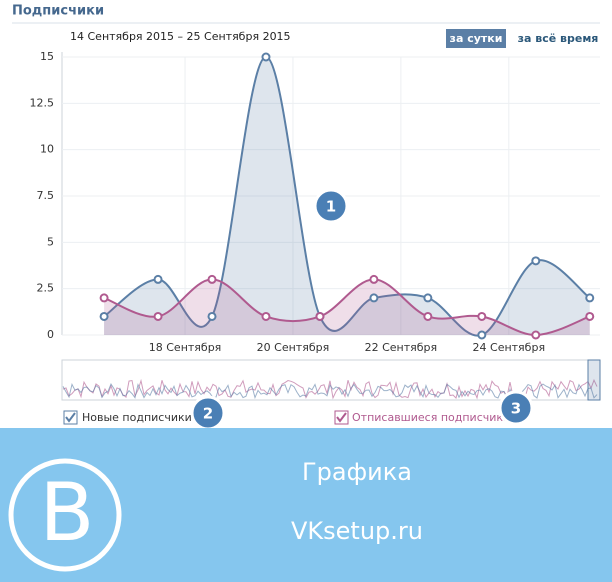  What do you see at coordinates (357, 472) in the screenshot?
I see `banner-title: Графика` at bounding box center [357, 472].